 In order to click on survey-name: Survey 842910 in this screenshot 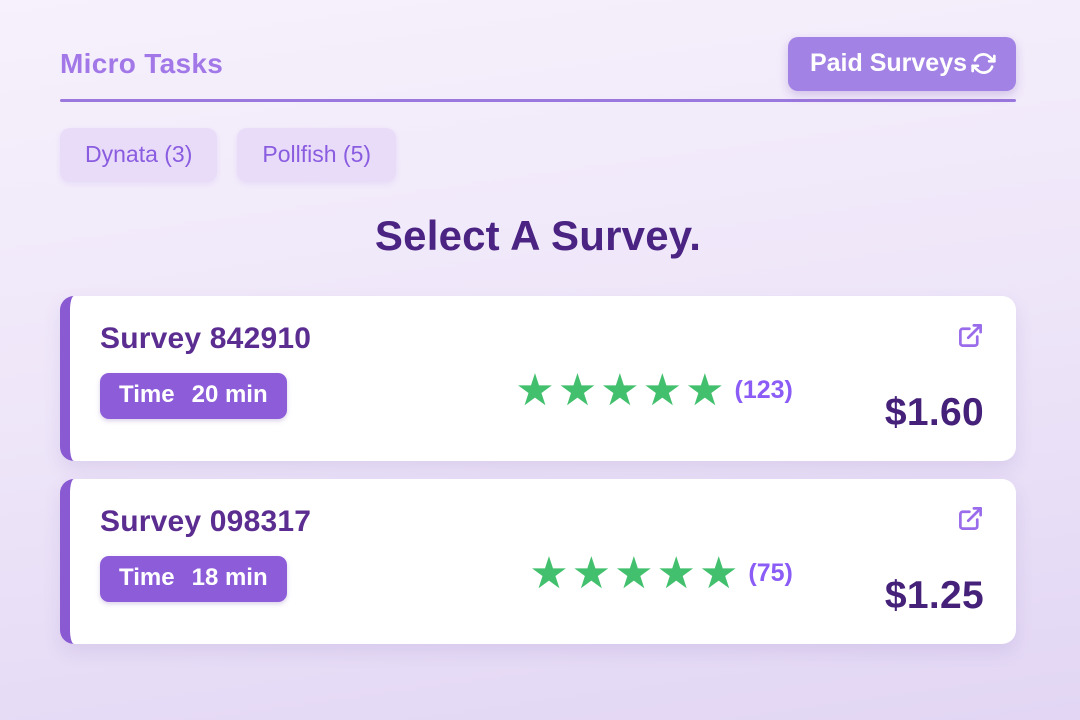, I will do `click(206, 338)`.